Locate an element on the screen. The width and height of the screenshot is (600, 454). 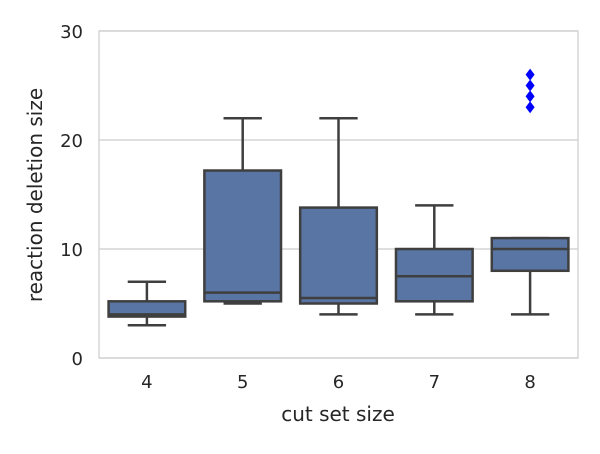
y-tick-label: 10 is located at coordinates (71, 250).